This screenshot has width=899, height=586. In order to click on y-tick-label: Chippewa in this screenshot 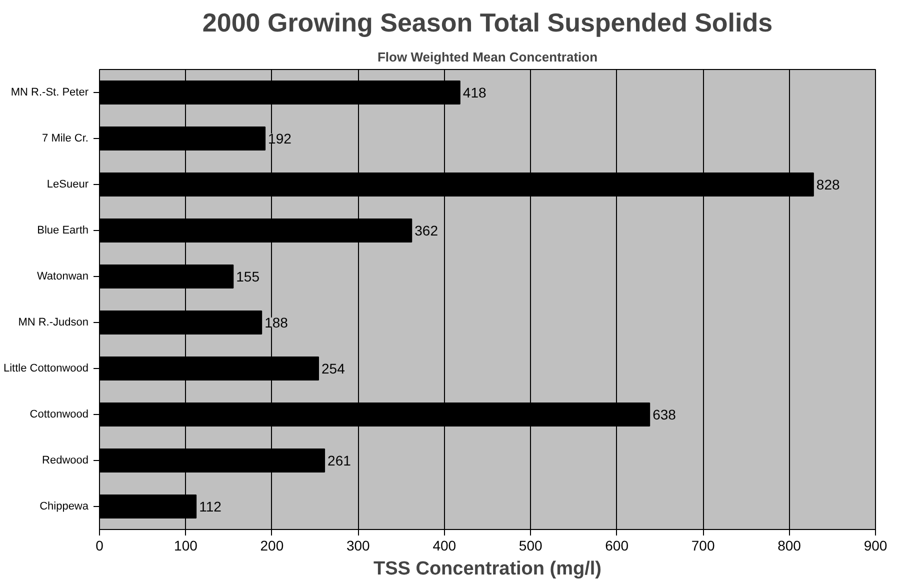, I will do `click(65, 506)`.